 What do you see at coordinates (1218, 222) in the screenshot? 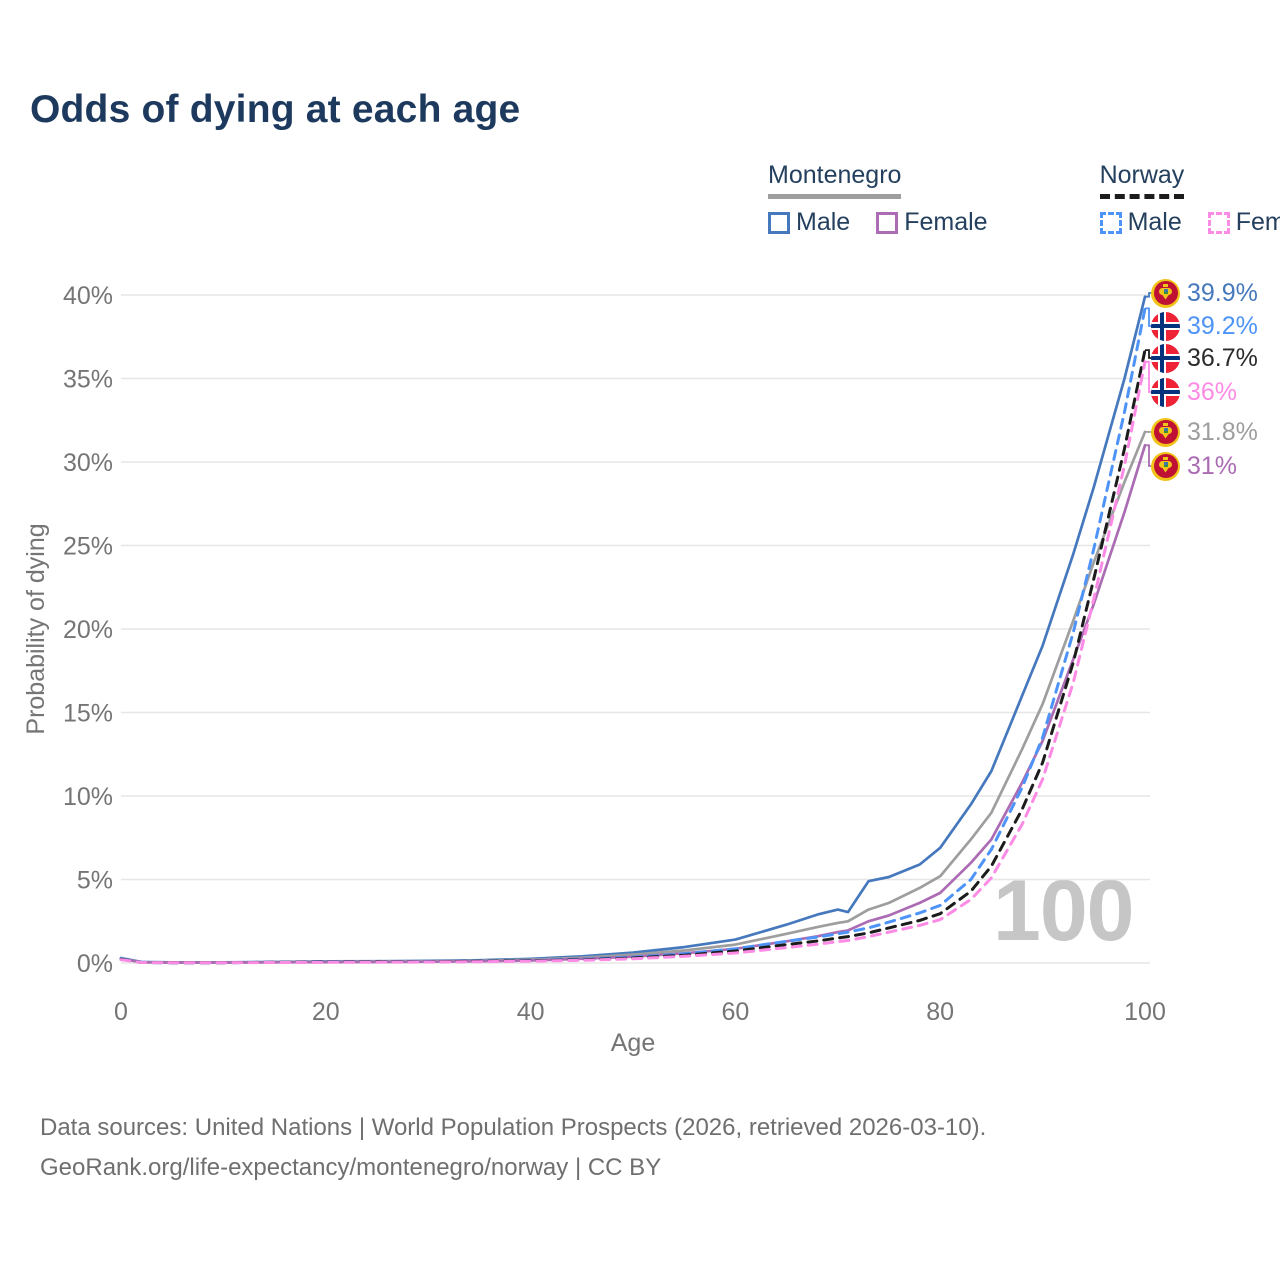
I see `norway-female-swatch-icon` at bounding box center [1218, 222].